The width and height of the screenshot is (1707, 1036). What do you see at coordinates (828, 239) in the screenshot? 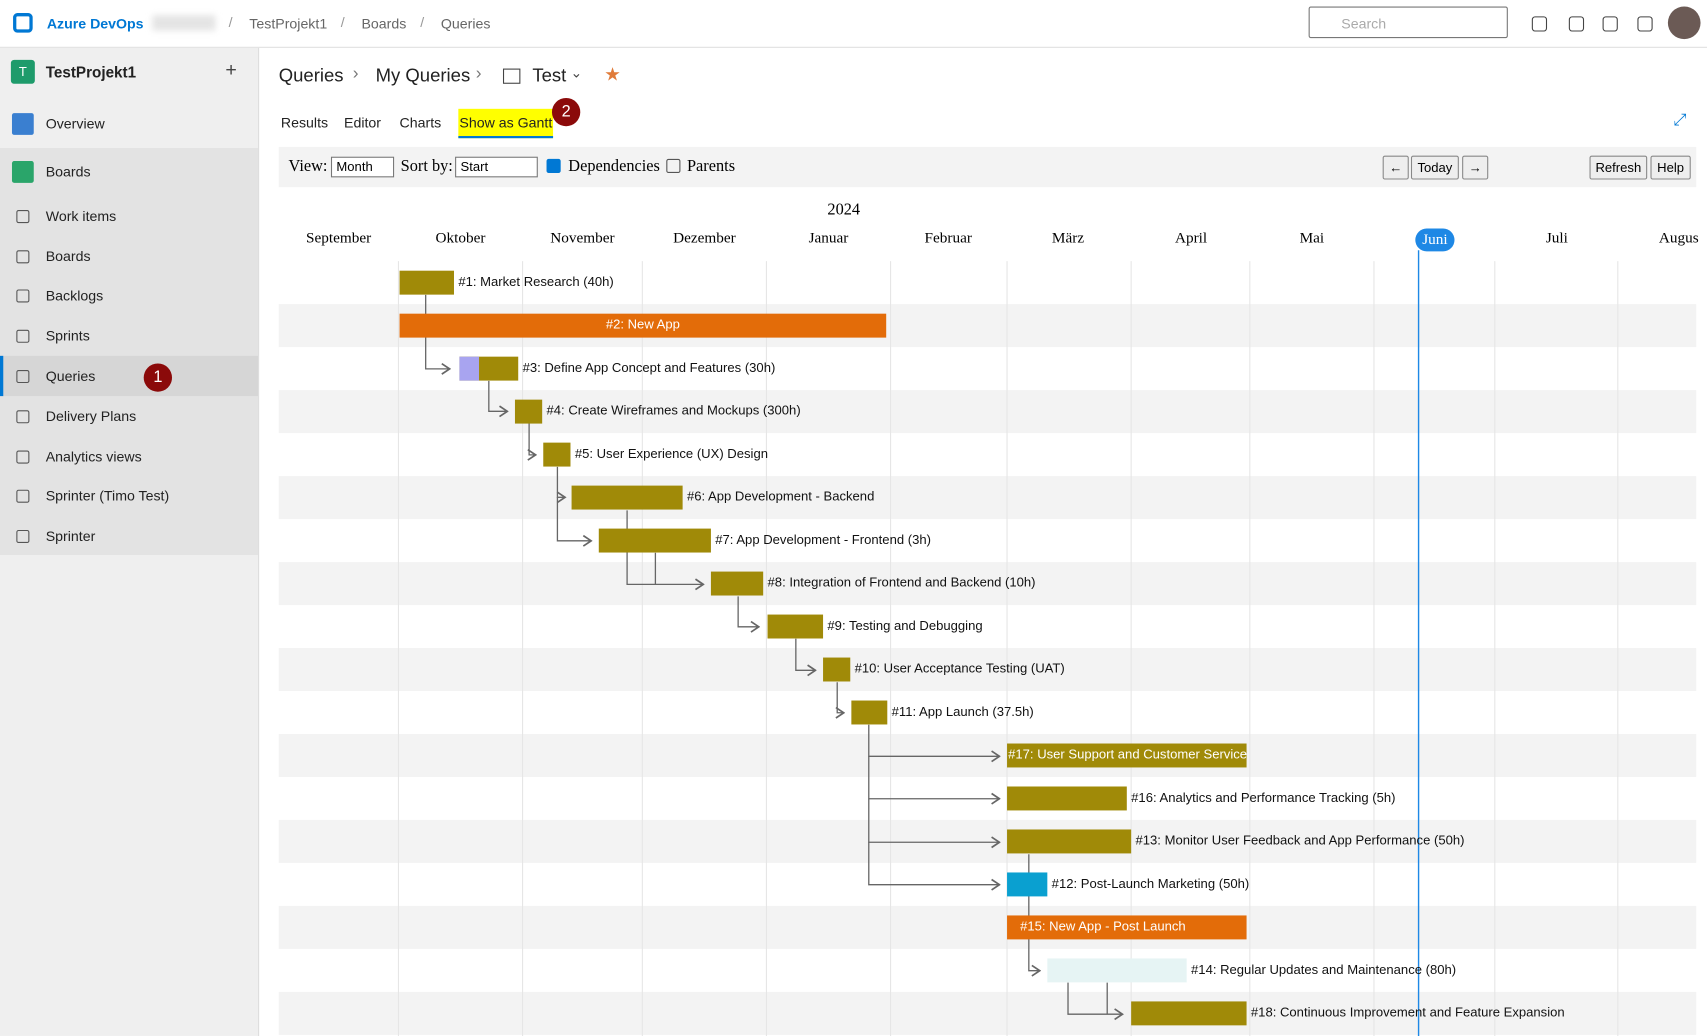
I see `month-label: Januar` at bounding box center [828, 239].